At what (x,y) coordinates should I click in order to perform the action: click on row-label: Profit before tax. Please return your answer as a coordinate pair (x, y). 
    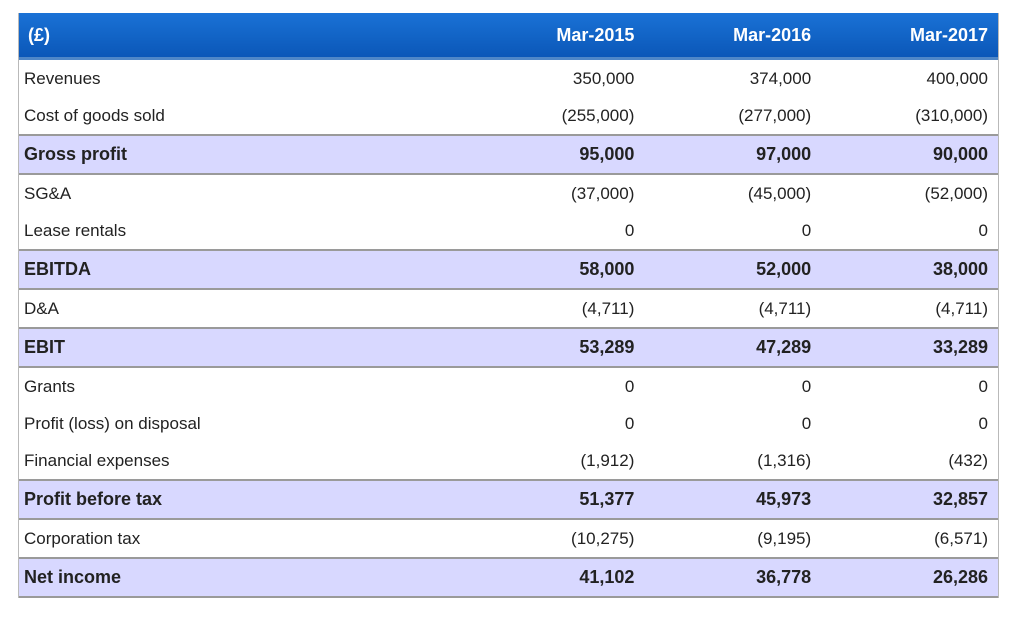
    Looking at the image, I should click on (240, 499).